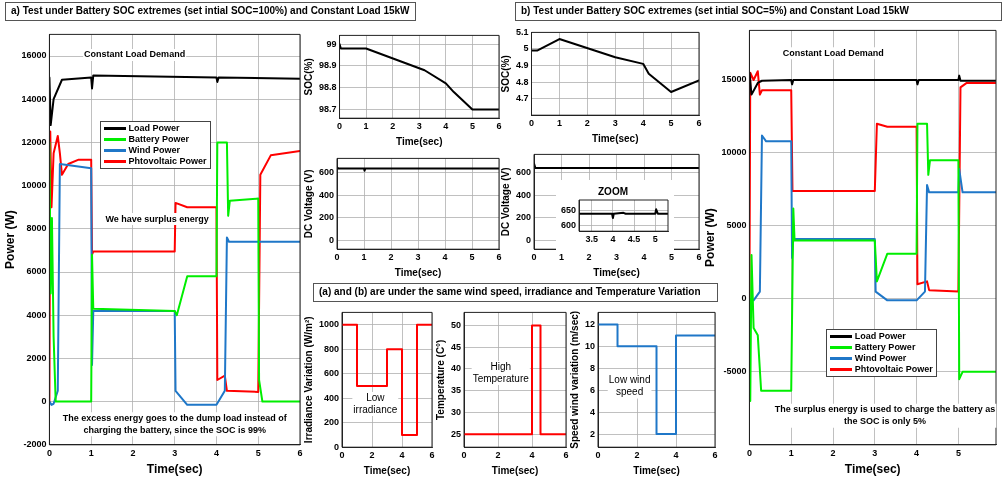  Describe the element at coordinates (735, 371) in the screenshot. I see `y-tick-label: -5000` at that location.